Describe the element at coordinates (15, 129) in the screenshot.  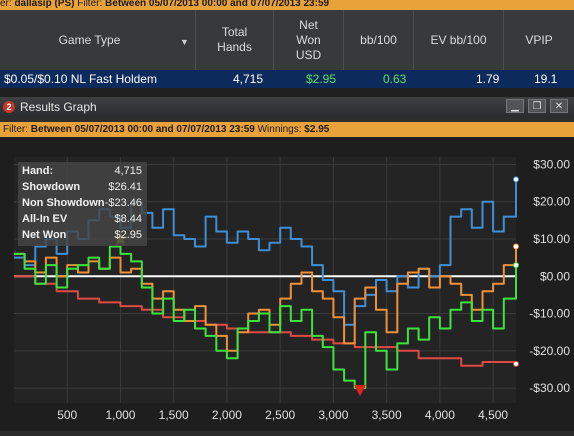
I see `graph-filter-label: Filter:` at that location.